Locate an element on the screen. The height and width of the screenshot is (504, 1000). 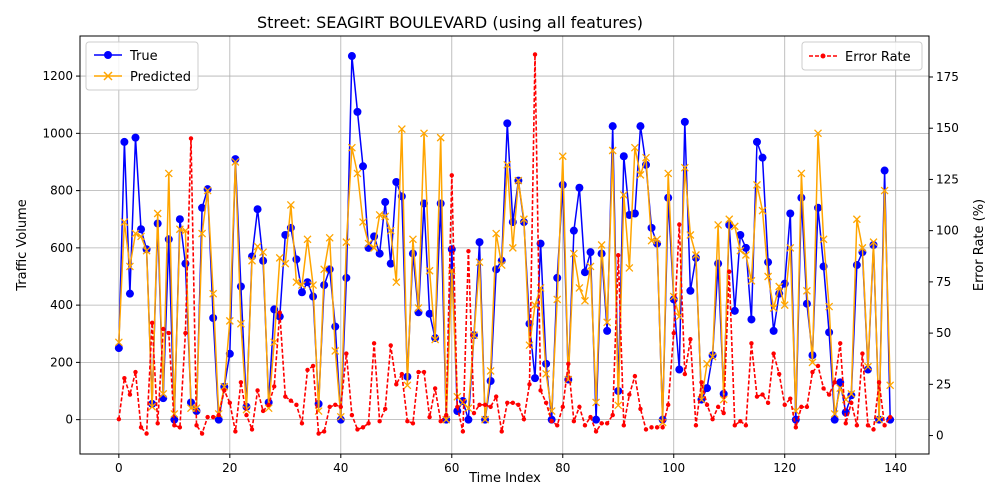
y-tick-label: 800 is located at coordinates (61, 191).